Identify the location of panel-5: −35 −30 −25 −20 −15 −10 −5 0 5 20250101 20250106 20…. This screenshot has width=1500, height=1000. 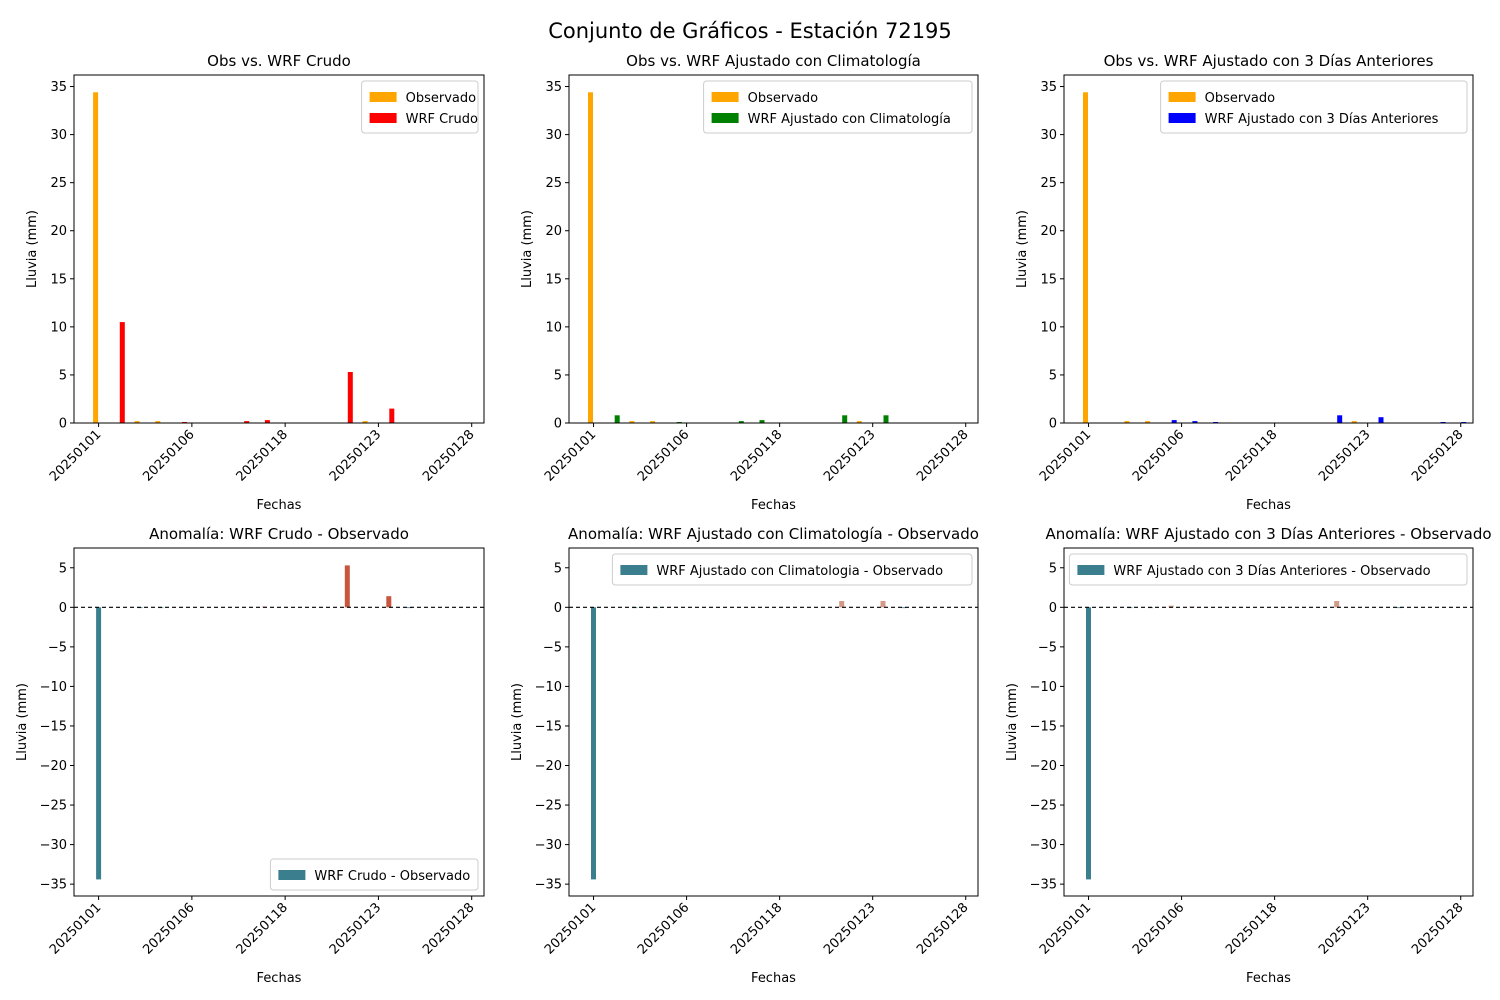
(744, 755).